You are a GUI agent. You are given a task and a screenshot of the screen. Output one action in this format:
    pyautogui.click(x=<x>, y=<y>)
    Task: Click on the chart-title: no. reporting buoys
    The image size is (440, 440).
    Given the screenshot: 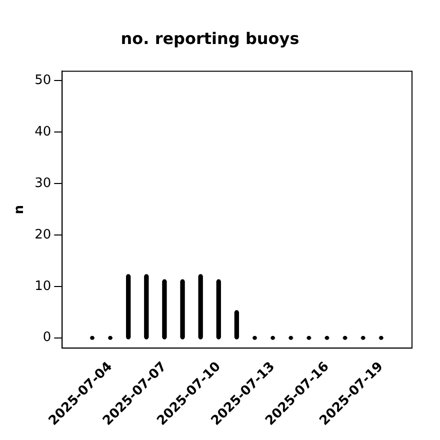 What is the action you would take?
    pyautogui.click(x=210, y=38)
    